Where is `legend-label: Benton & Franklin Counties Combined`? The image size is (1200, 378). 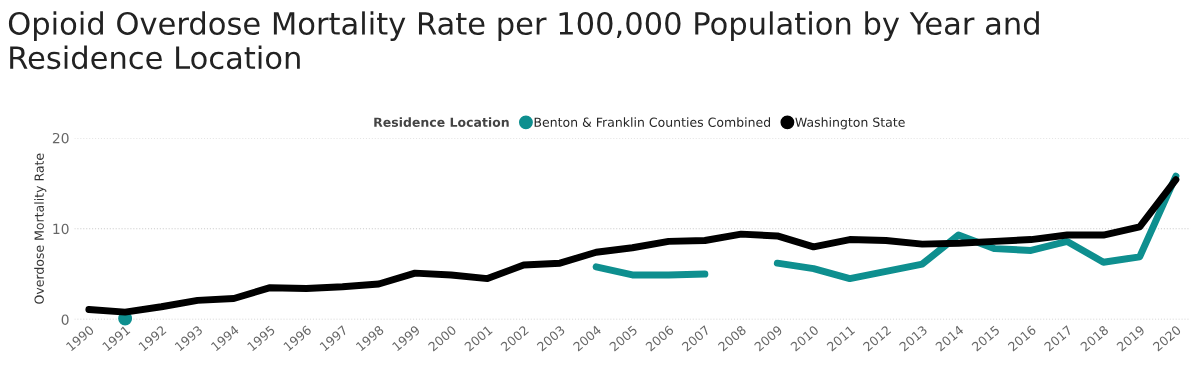
legend-label: Benton & Franklin Counties Combined is located at coordinates (652, 122).